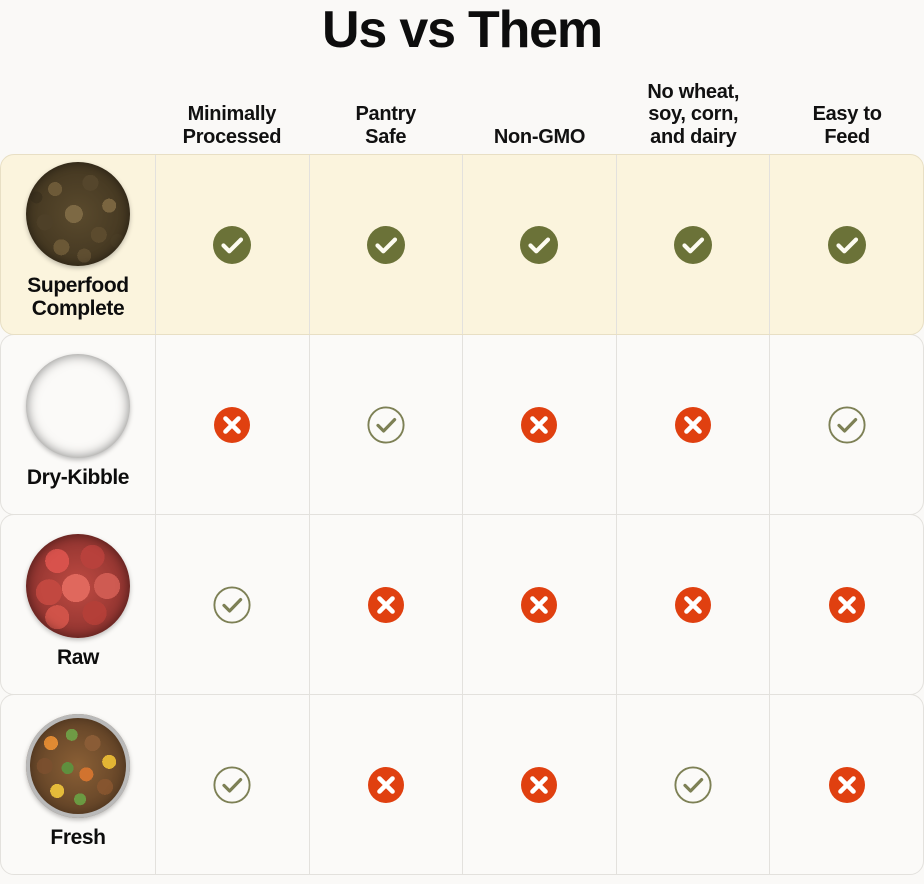 Image resolution: width=924 pixels, height=884 pixels. What do you see at coordinates (78, 286) in the screenshot?
I see `product-label-line-1: Superfood` at bounding box center [78, 286].